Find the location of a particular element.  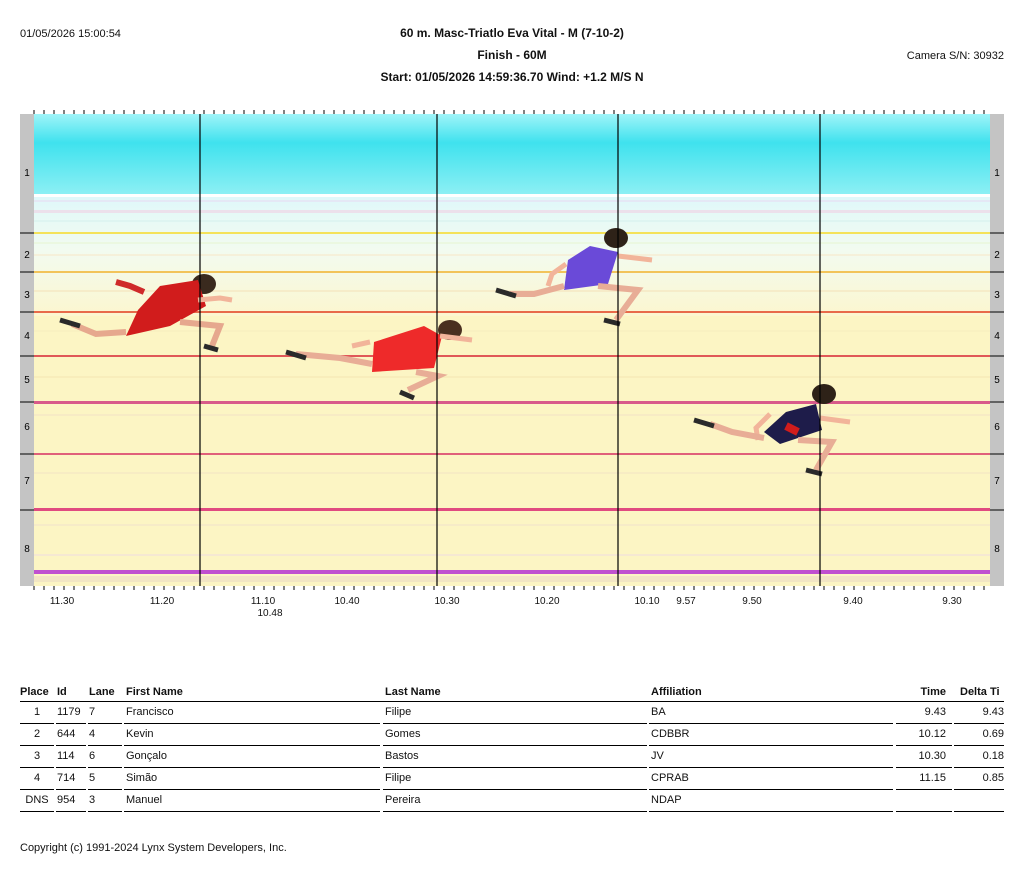

lane-label-right: 6 is located at coordinates (997, 427).